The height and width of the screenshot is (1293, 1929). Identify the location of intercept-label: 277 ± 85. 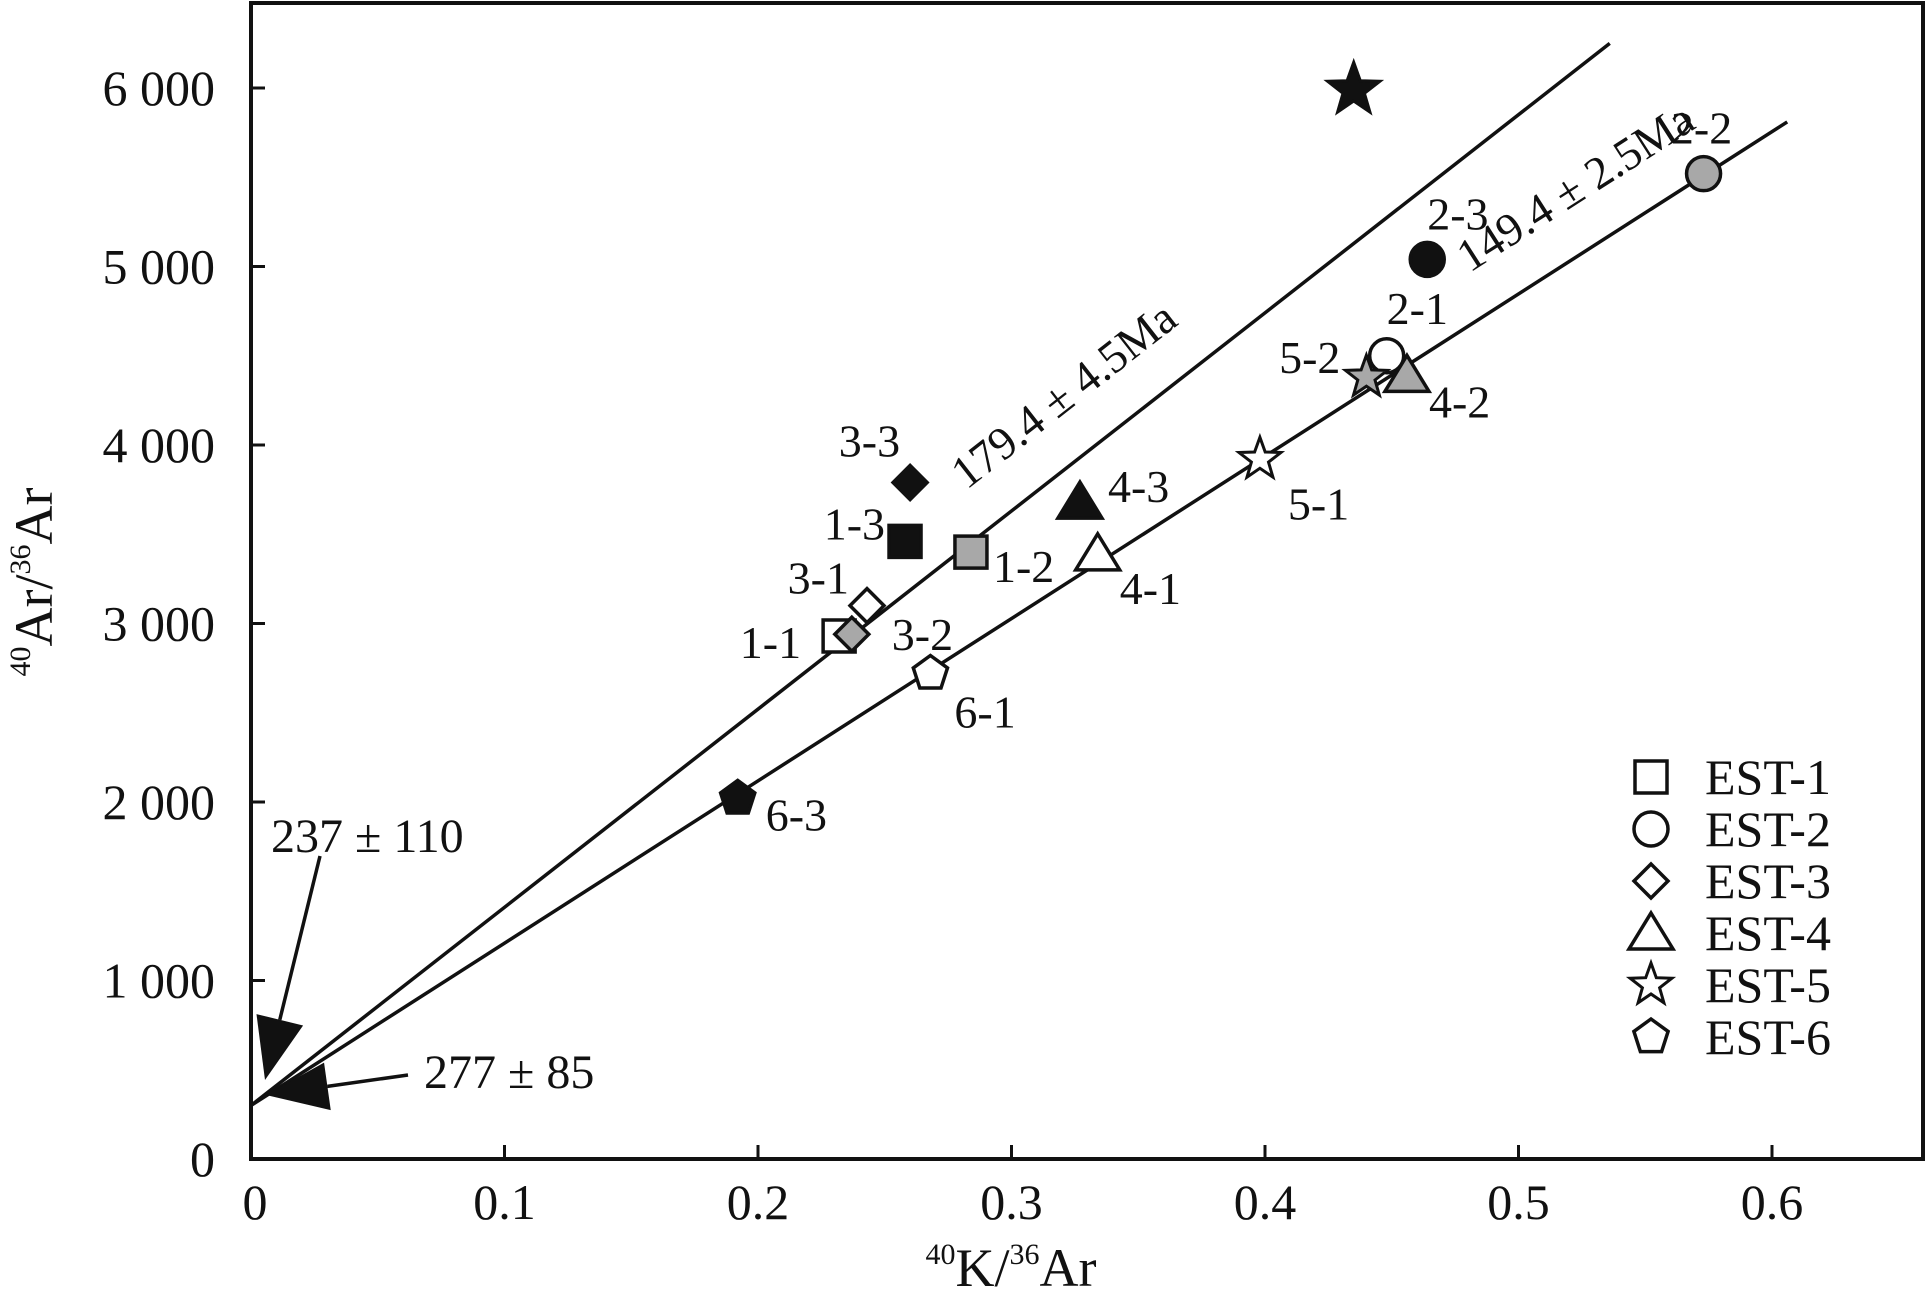
(509, 1072).